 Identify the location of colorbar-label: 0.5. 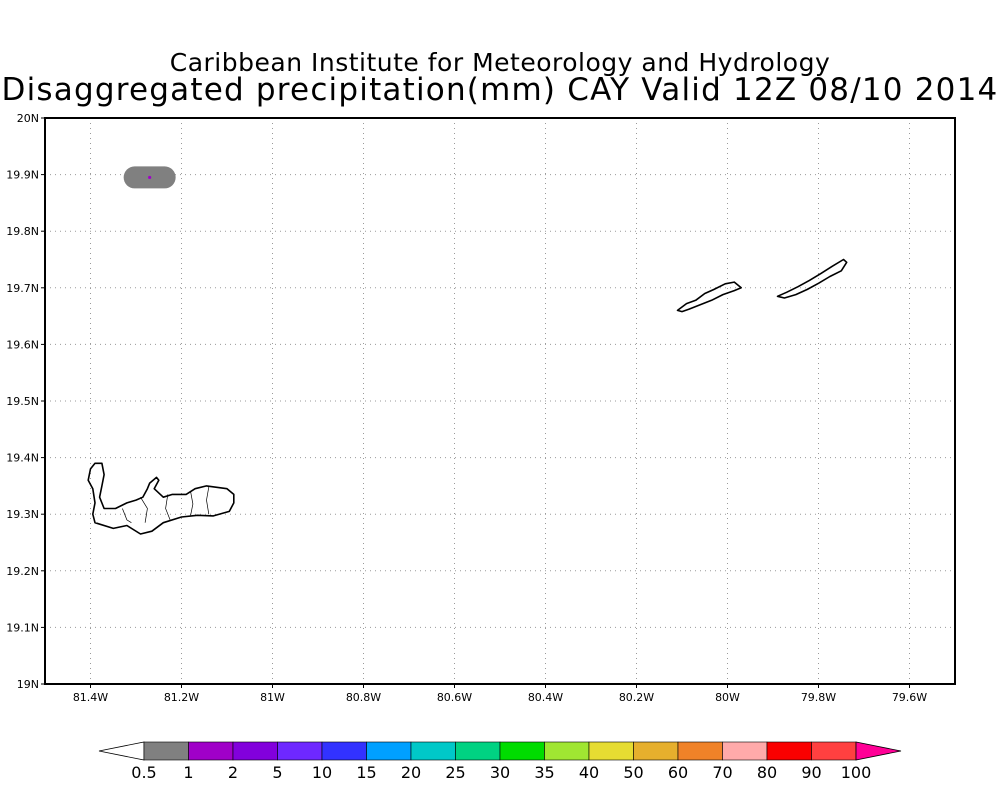
(143, 772).